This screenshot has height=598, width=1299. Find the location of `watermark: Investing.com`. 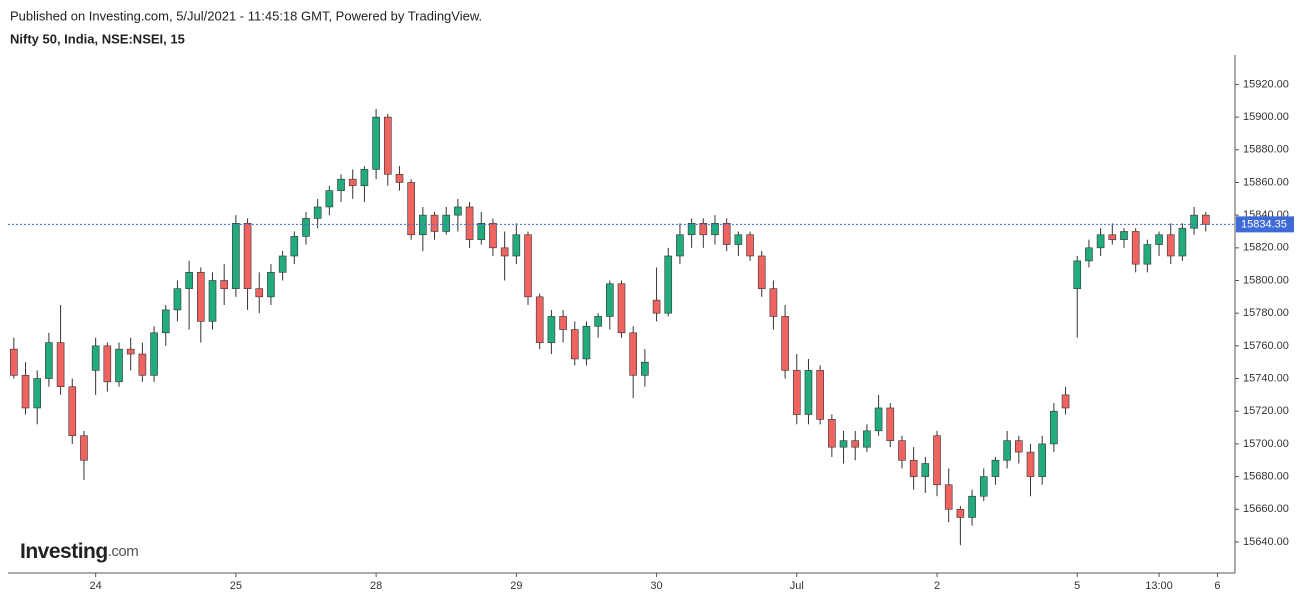

watermark: Investing.com is located at coordinates (79, 551).